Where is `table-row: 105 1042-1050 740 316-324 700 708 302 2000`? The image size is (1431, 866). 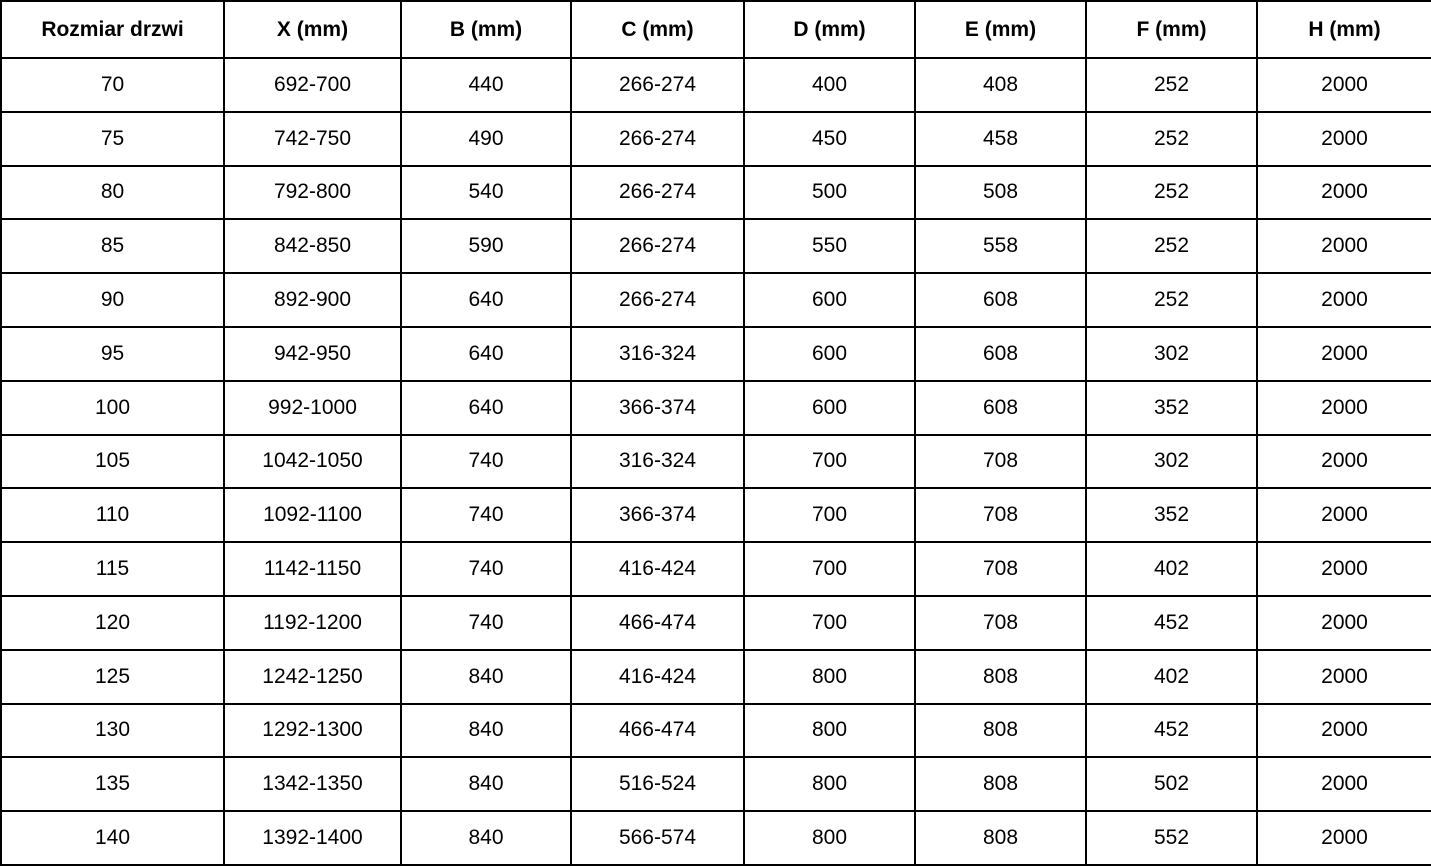 table-row: 105 1042-1050 740 316-324 700 708 302 2000 is located at coordinates (715, 461).